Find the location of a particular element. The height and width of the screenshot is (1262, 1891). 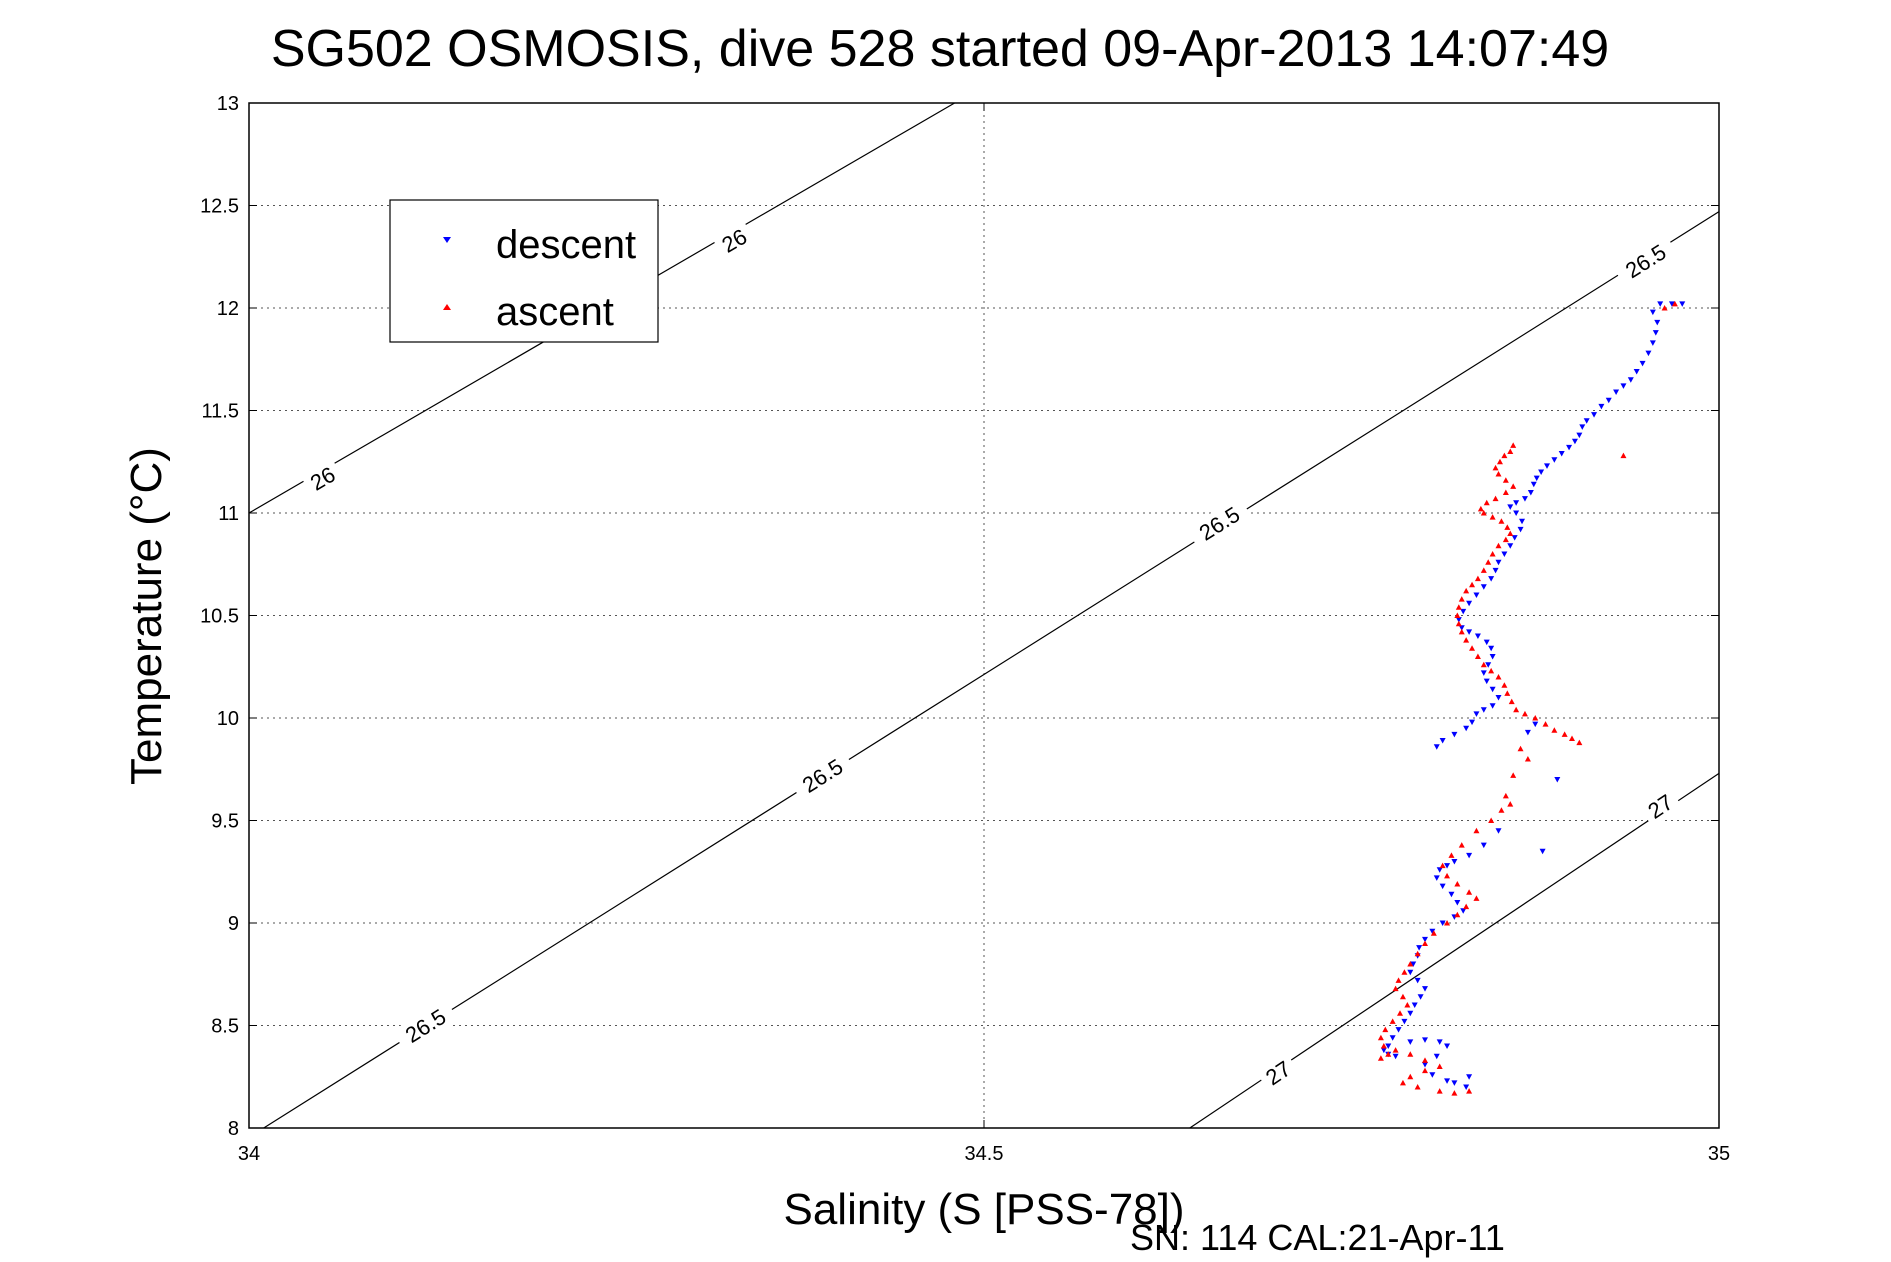

y-tick-label: 10 is located at coordinates (228, 719).